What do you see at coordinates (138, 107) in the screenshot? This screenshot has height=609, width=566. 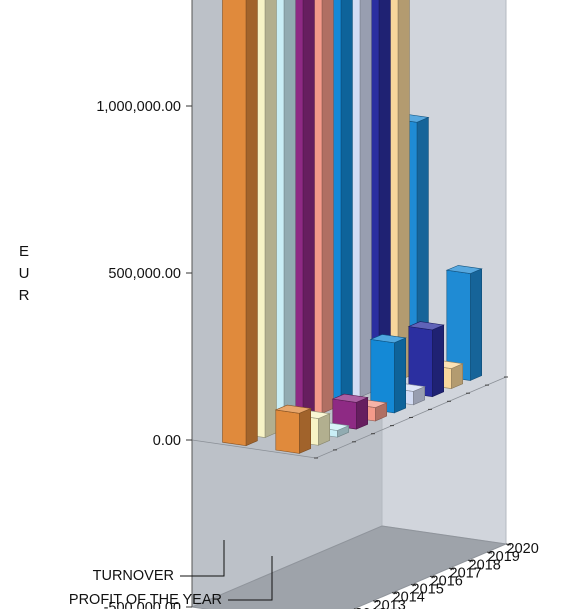 I see `y-tick-label: 1,000,000.00` at bounding box center [138, 107].